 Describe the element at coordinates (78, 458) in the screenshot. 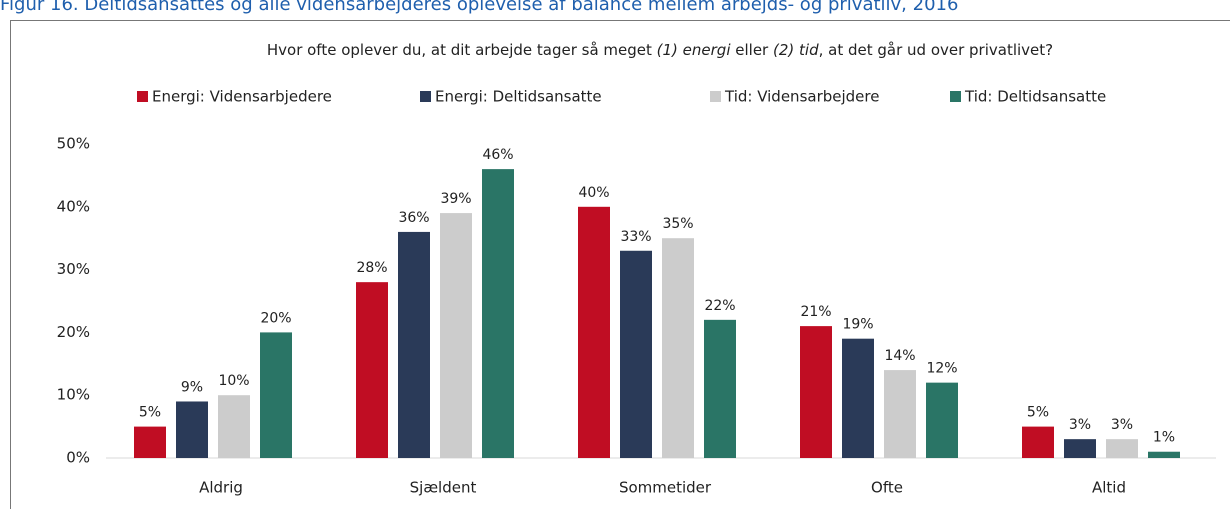

I see `y-tick-label: 0%` at that location.